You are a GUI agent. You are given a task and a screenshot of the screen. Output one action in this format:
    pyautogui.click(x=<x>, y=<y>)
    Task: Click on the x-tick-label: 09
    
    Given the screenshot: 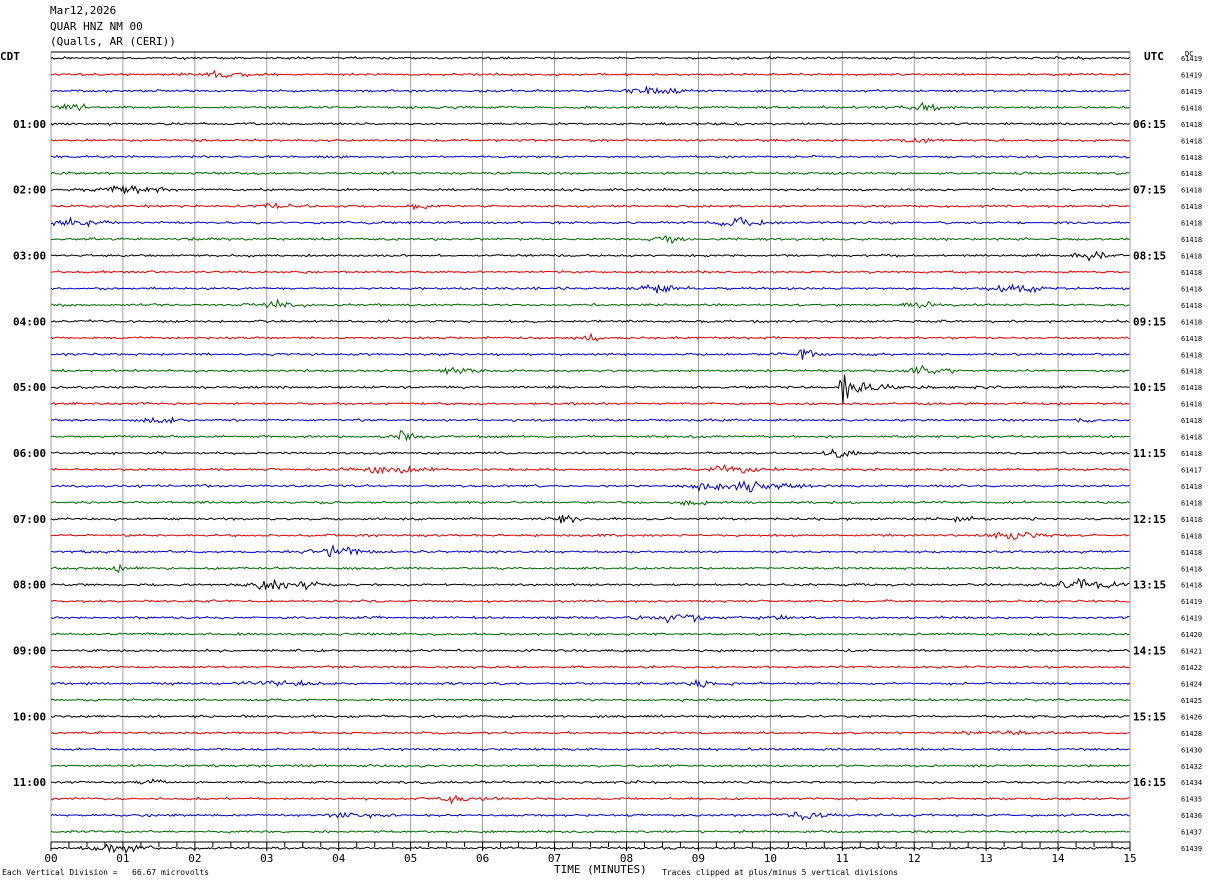 What is the action you would take?
    pyautogui.click(x=698, y=858)
    